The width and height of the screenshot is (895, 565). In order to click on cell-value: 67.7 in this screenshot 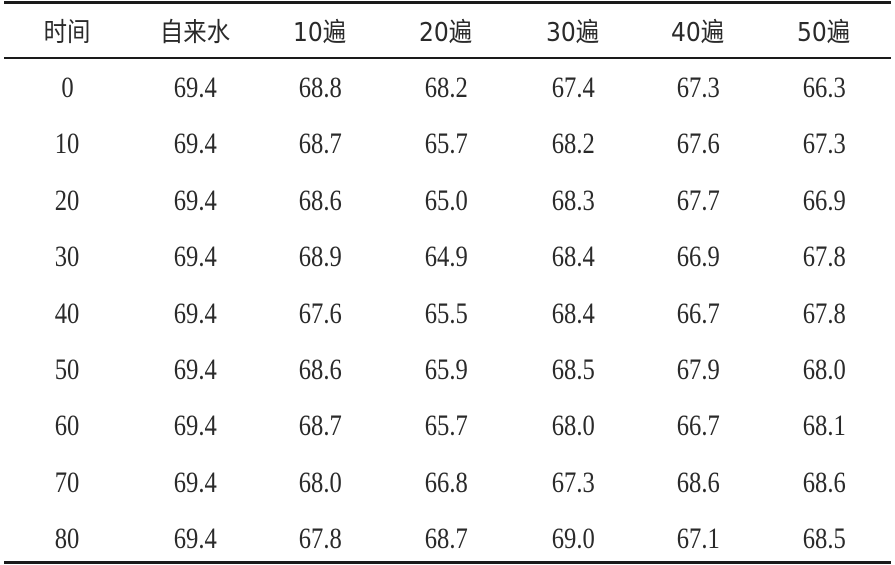, I will do `click(698, 200)`.